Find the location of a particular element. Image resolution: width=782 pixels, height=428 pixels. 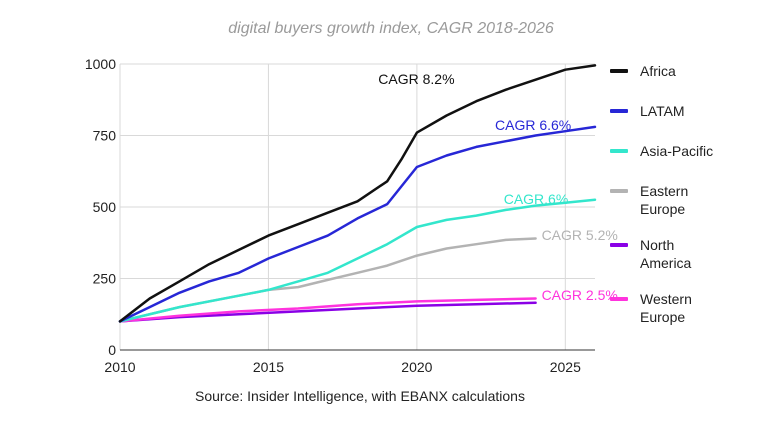

legend-label-eastern-europe: Eastern Europe is located at coordinates (664, 200).